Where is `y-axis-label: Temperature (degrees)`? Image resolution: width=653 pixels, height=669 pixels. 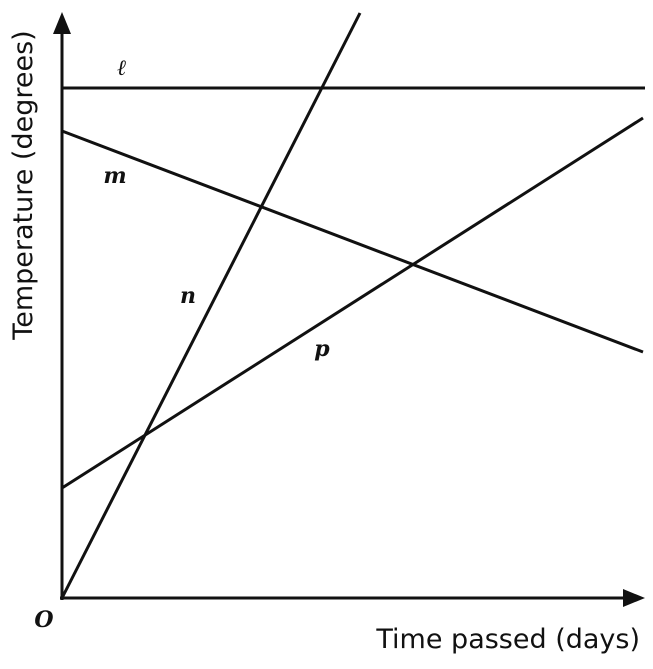 y-axis-label: Temperature (degrees) is located at coordinates (23, 185).